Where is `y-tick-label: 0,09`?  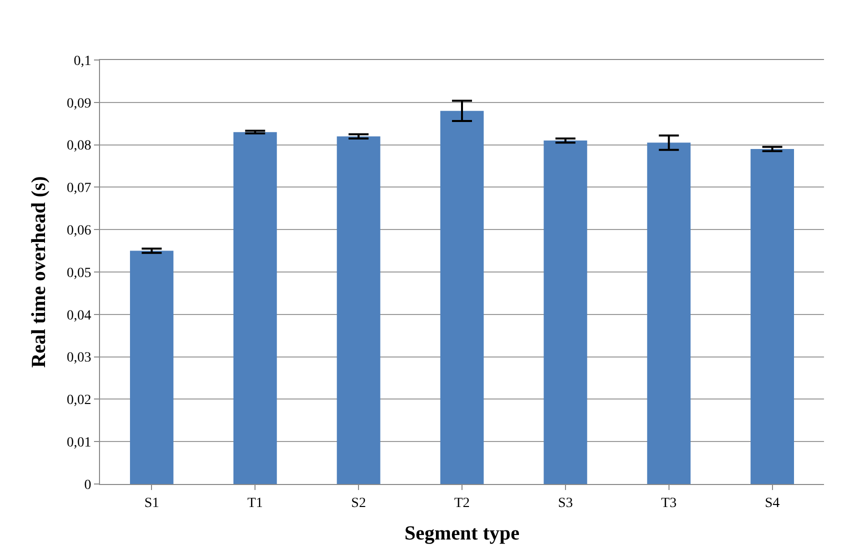
y-tick-label: 0,09 is located at coordinates (79, 104).